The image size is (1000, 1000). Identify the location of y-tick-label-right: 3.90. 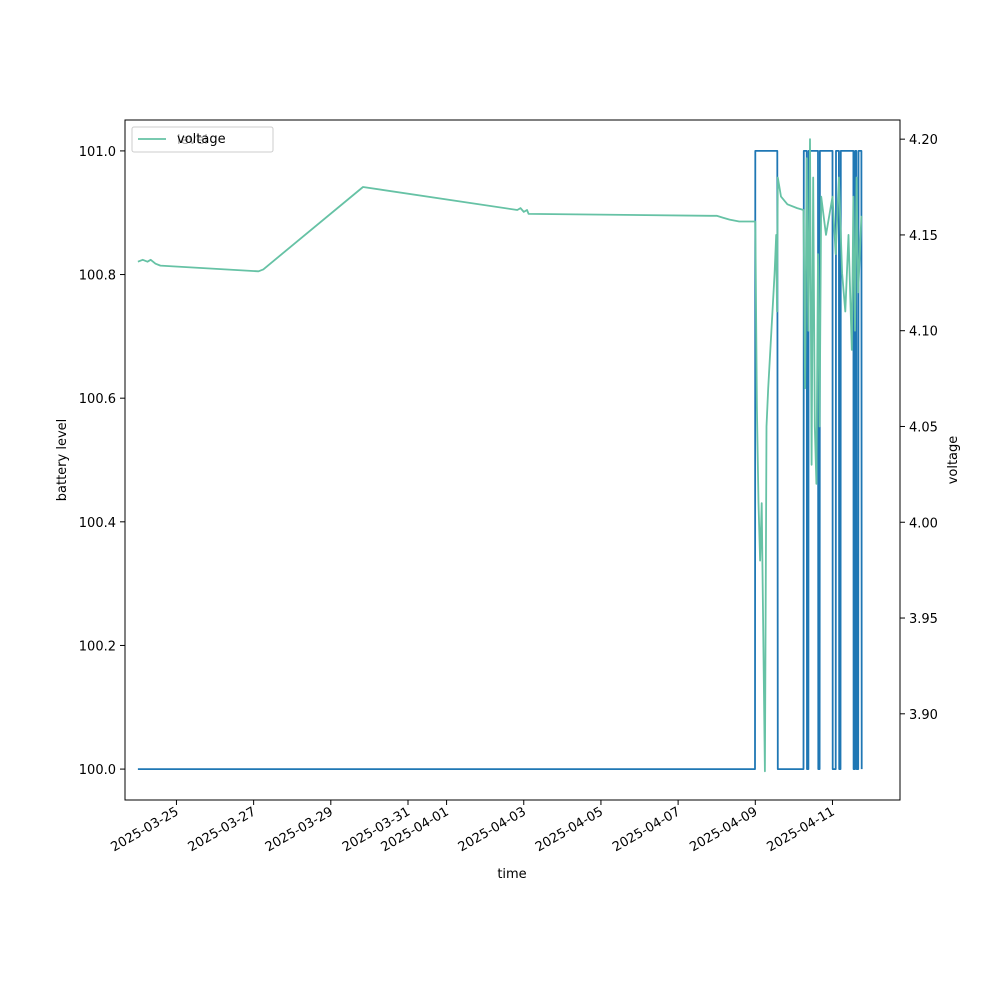
(923, 715).